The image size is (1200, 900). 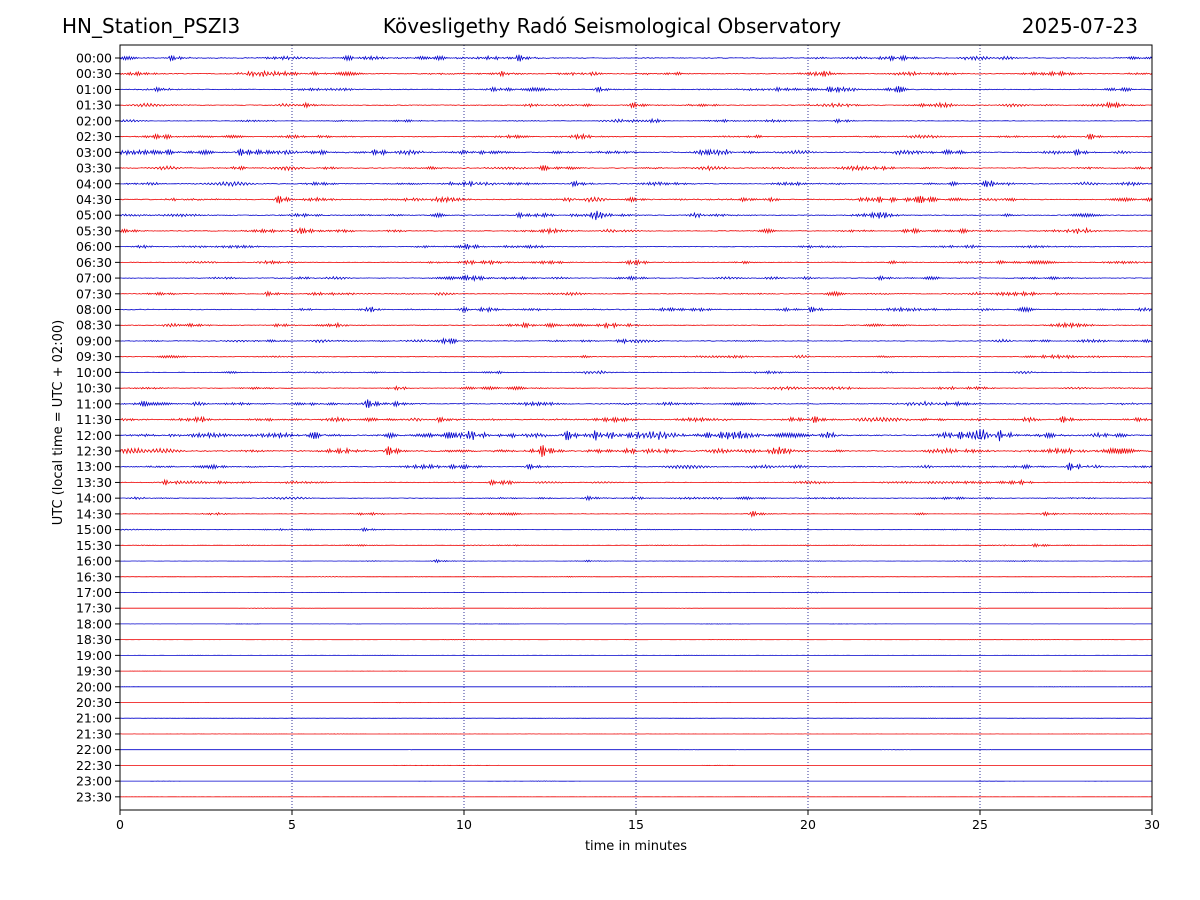 I want to click on y-tick-label-07:30: 07:30, so click(x=94, y=293).